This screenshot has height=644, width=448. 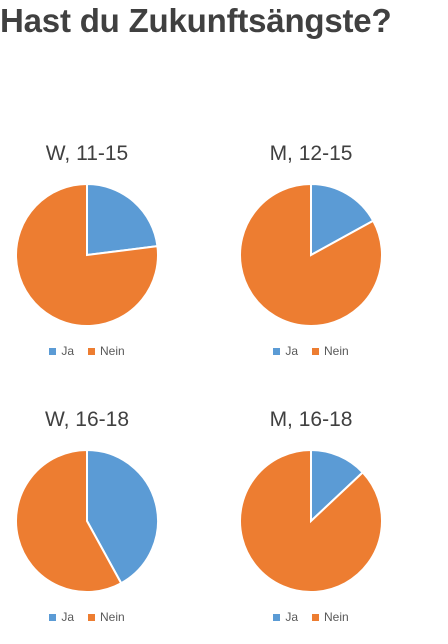 What do you see at coordinates (87, 419) in the screenshot?
I see `chart-title: W, 16-18` at bounding box center [87, 419].